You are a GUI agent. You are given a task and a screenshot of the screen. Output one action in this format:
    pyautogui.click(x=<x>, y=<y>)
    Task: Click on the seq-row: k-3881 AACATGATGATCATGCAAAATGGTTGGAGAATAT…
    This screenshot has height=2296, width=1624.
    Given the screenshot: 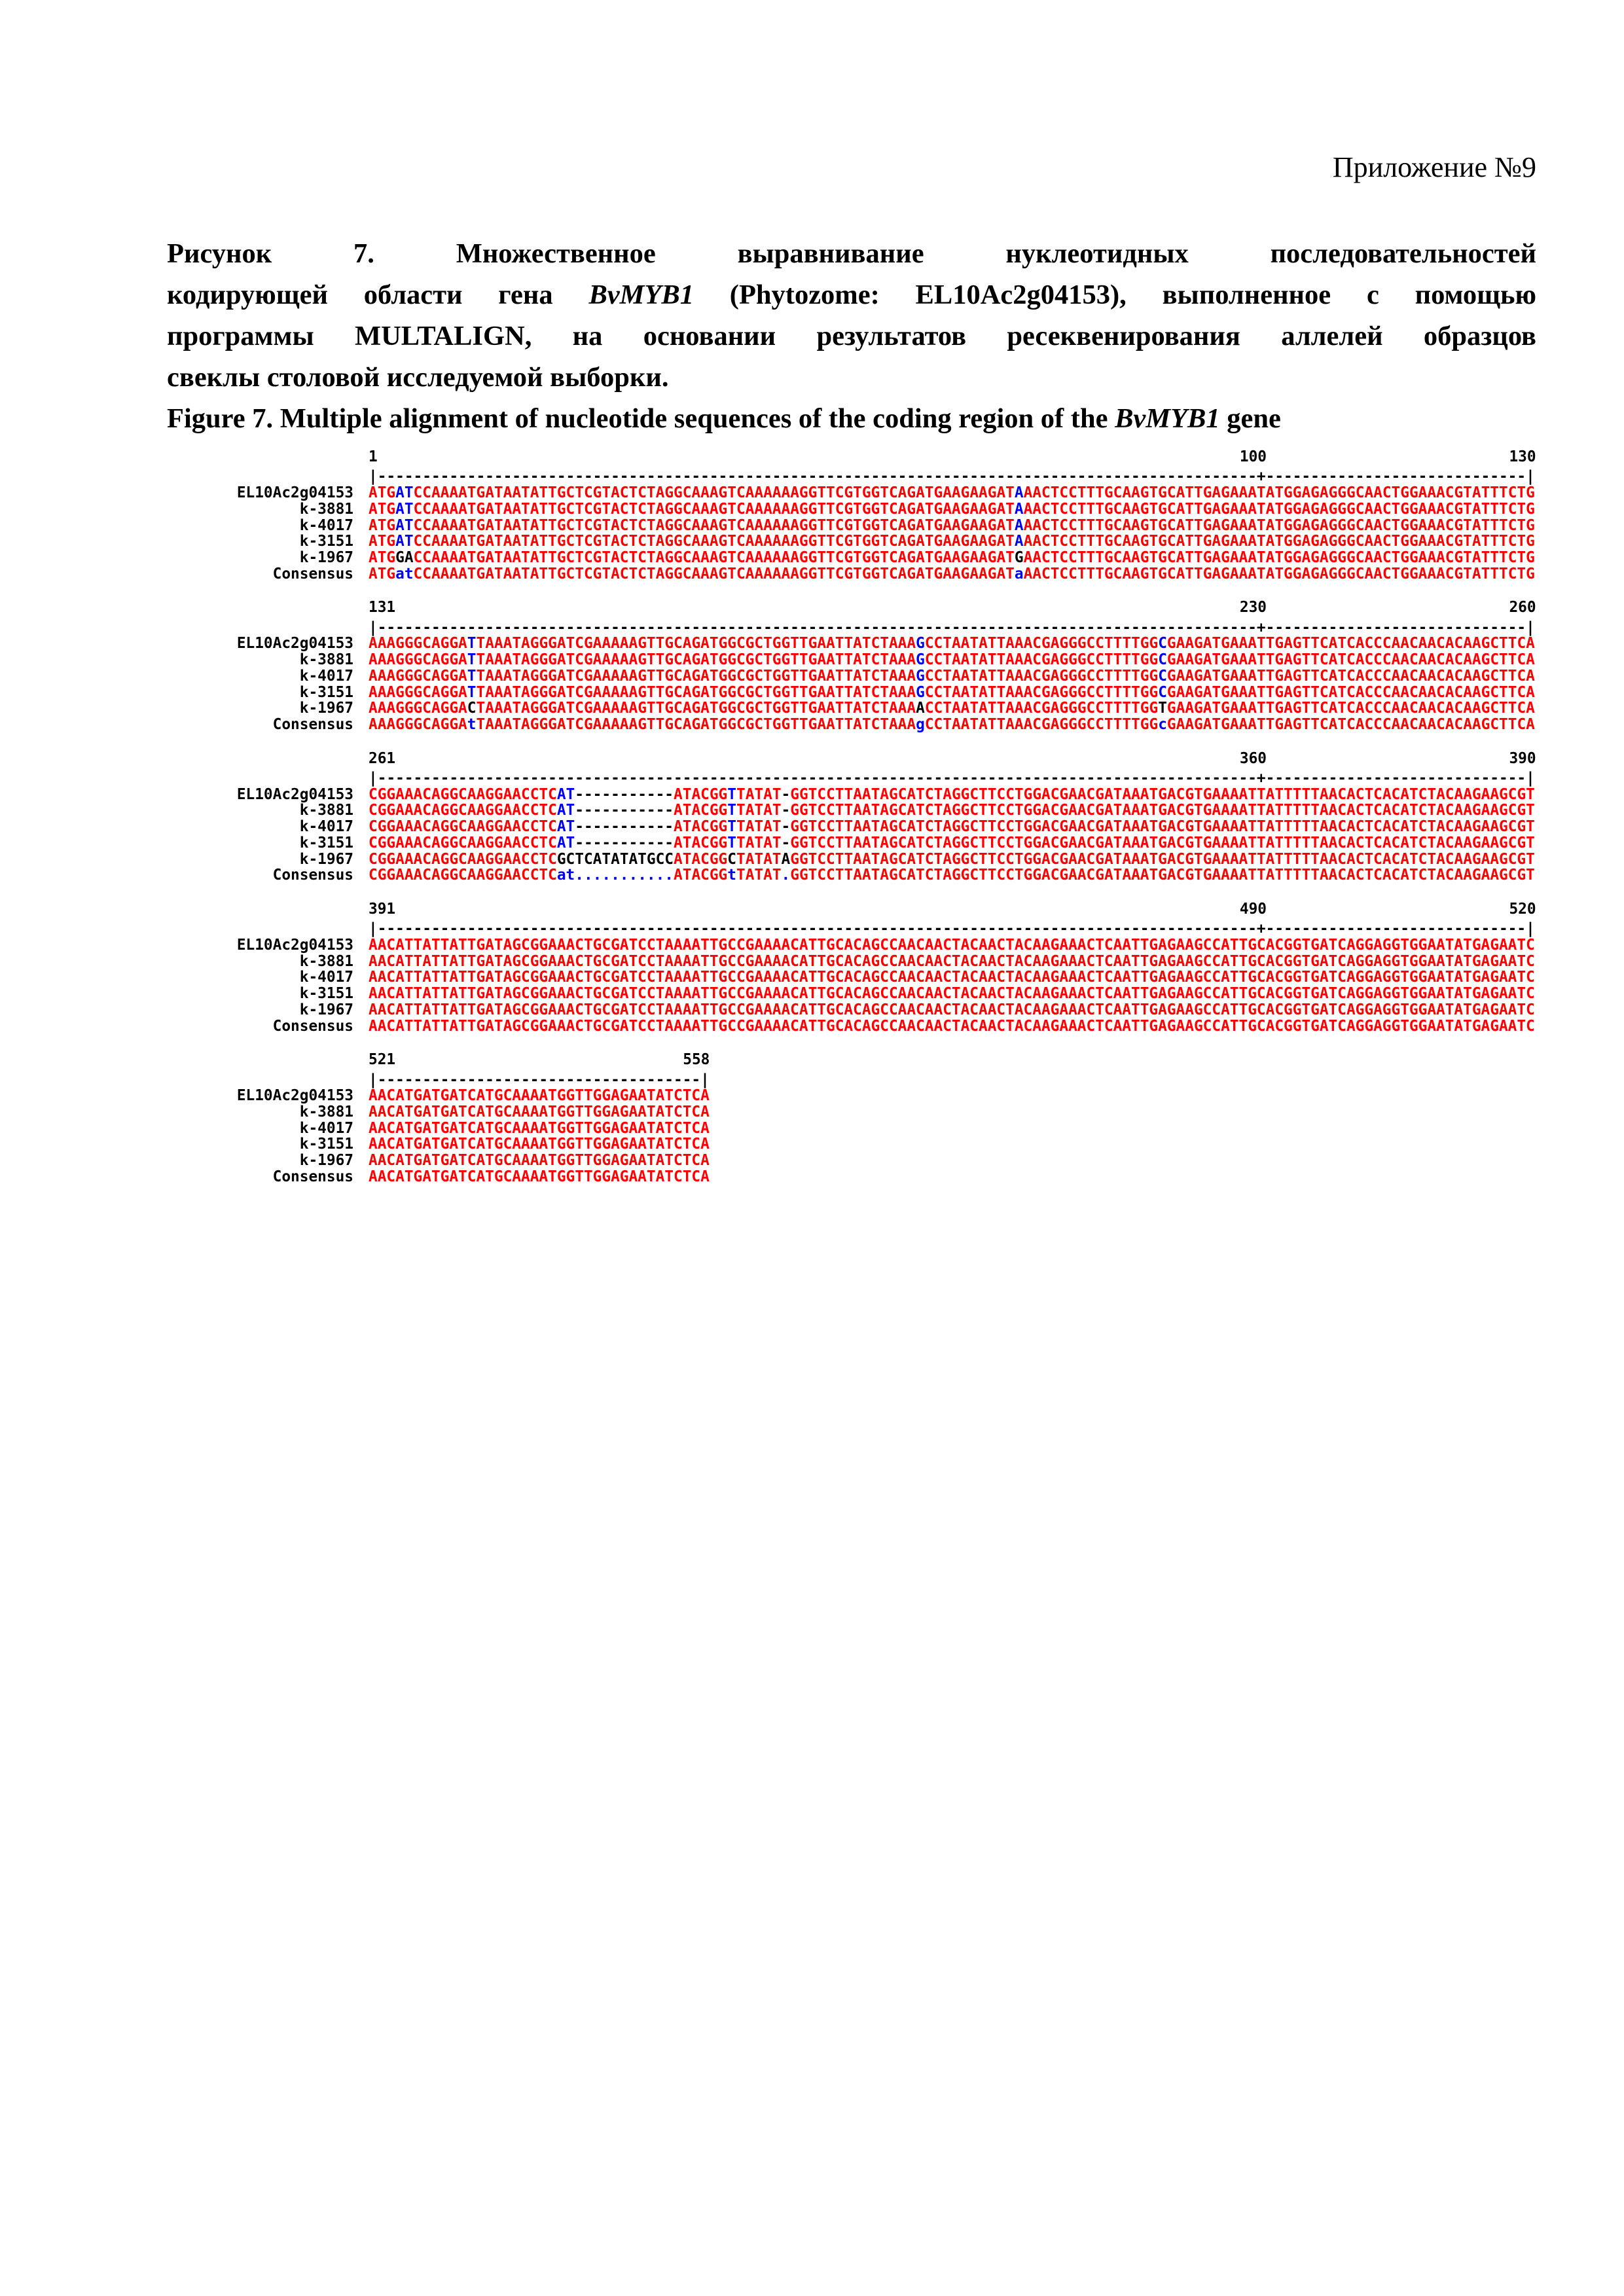 What is the action you would take?
    pyautogui.click(x=768, y=1112)
    